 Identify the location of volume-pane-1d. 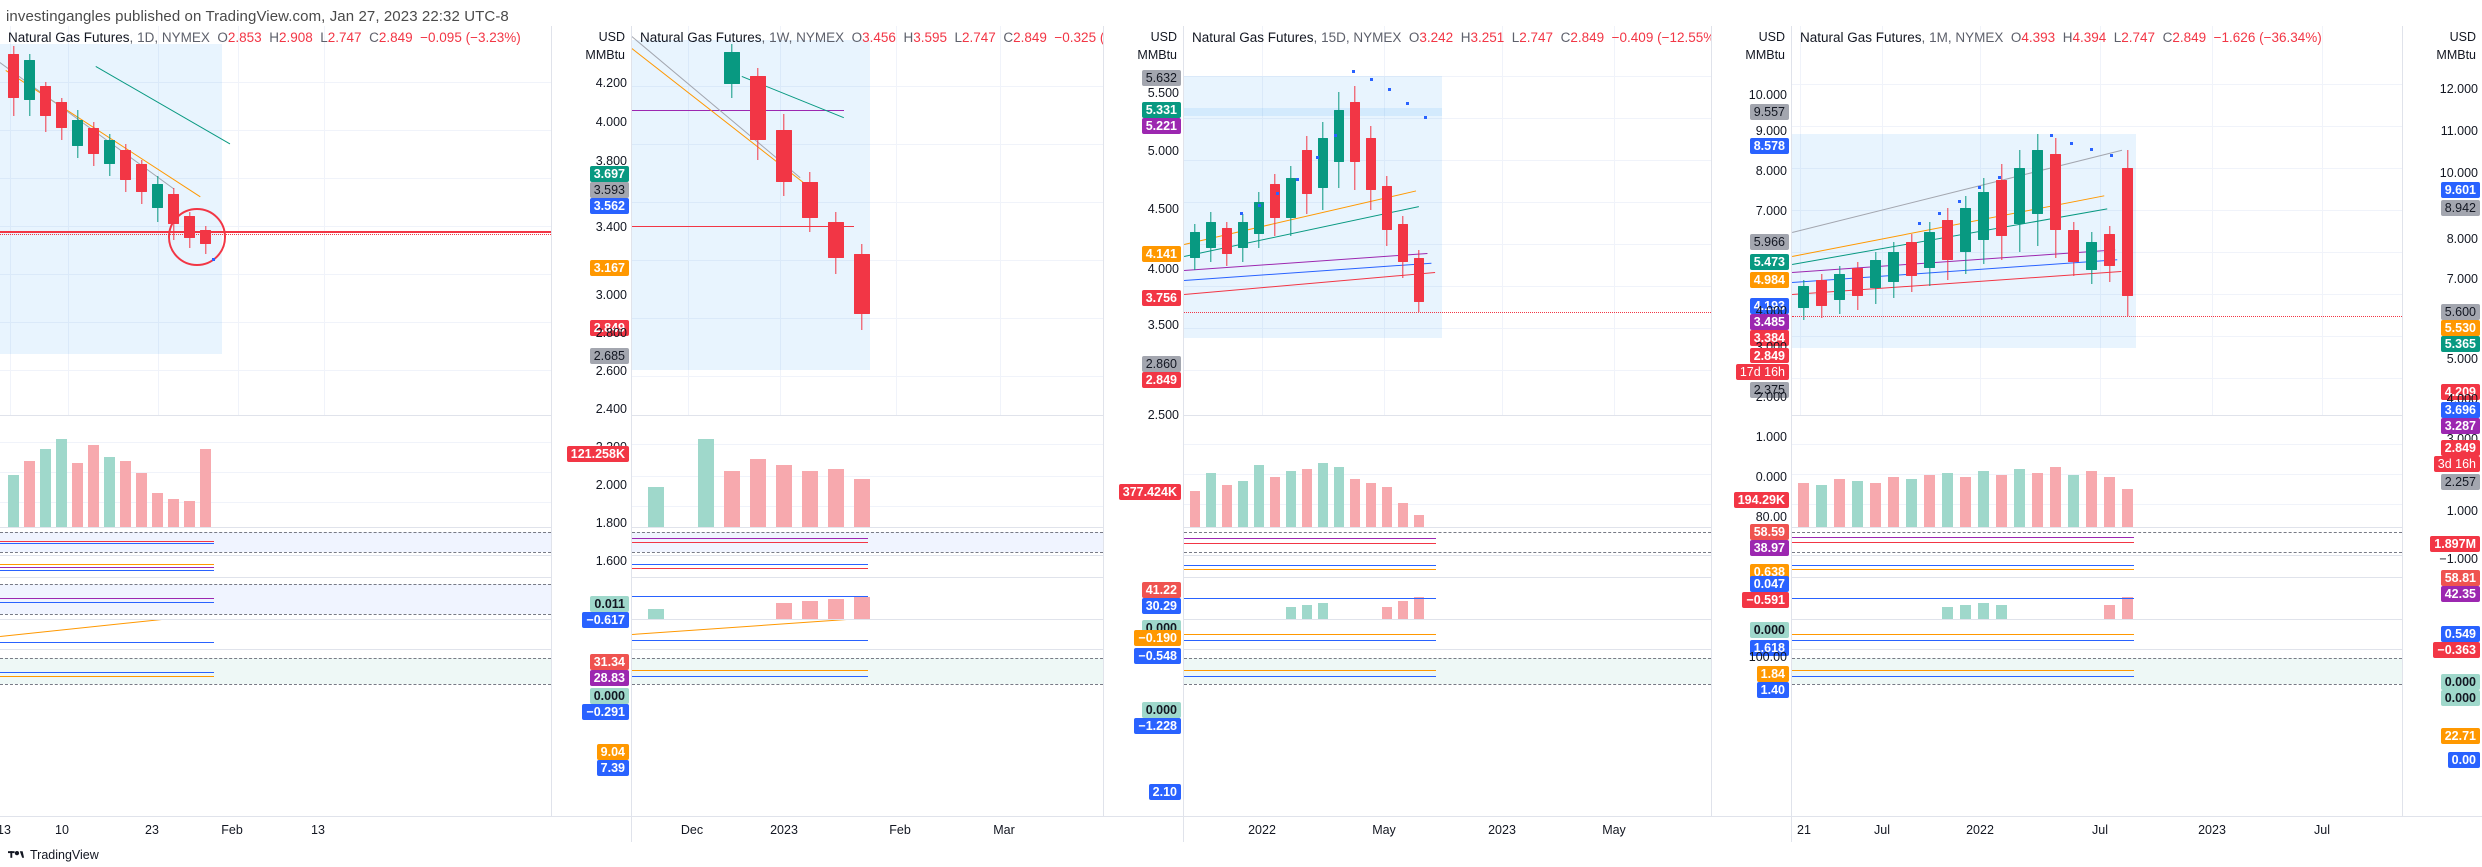
(275, 472).